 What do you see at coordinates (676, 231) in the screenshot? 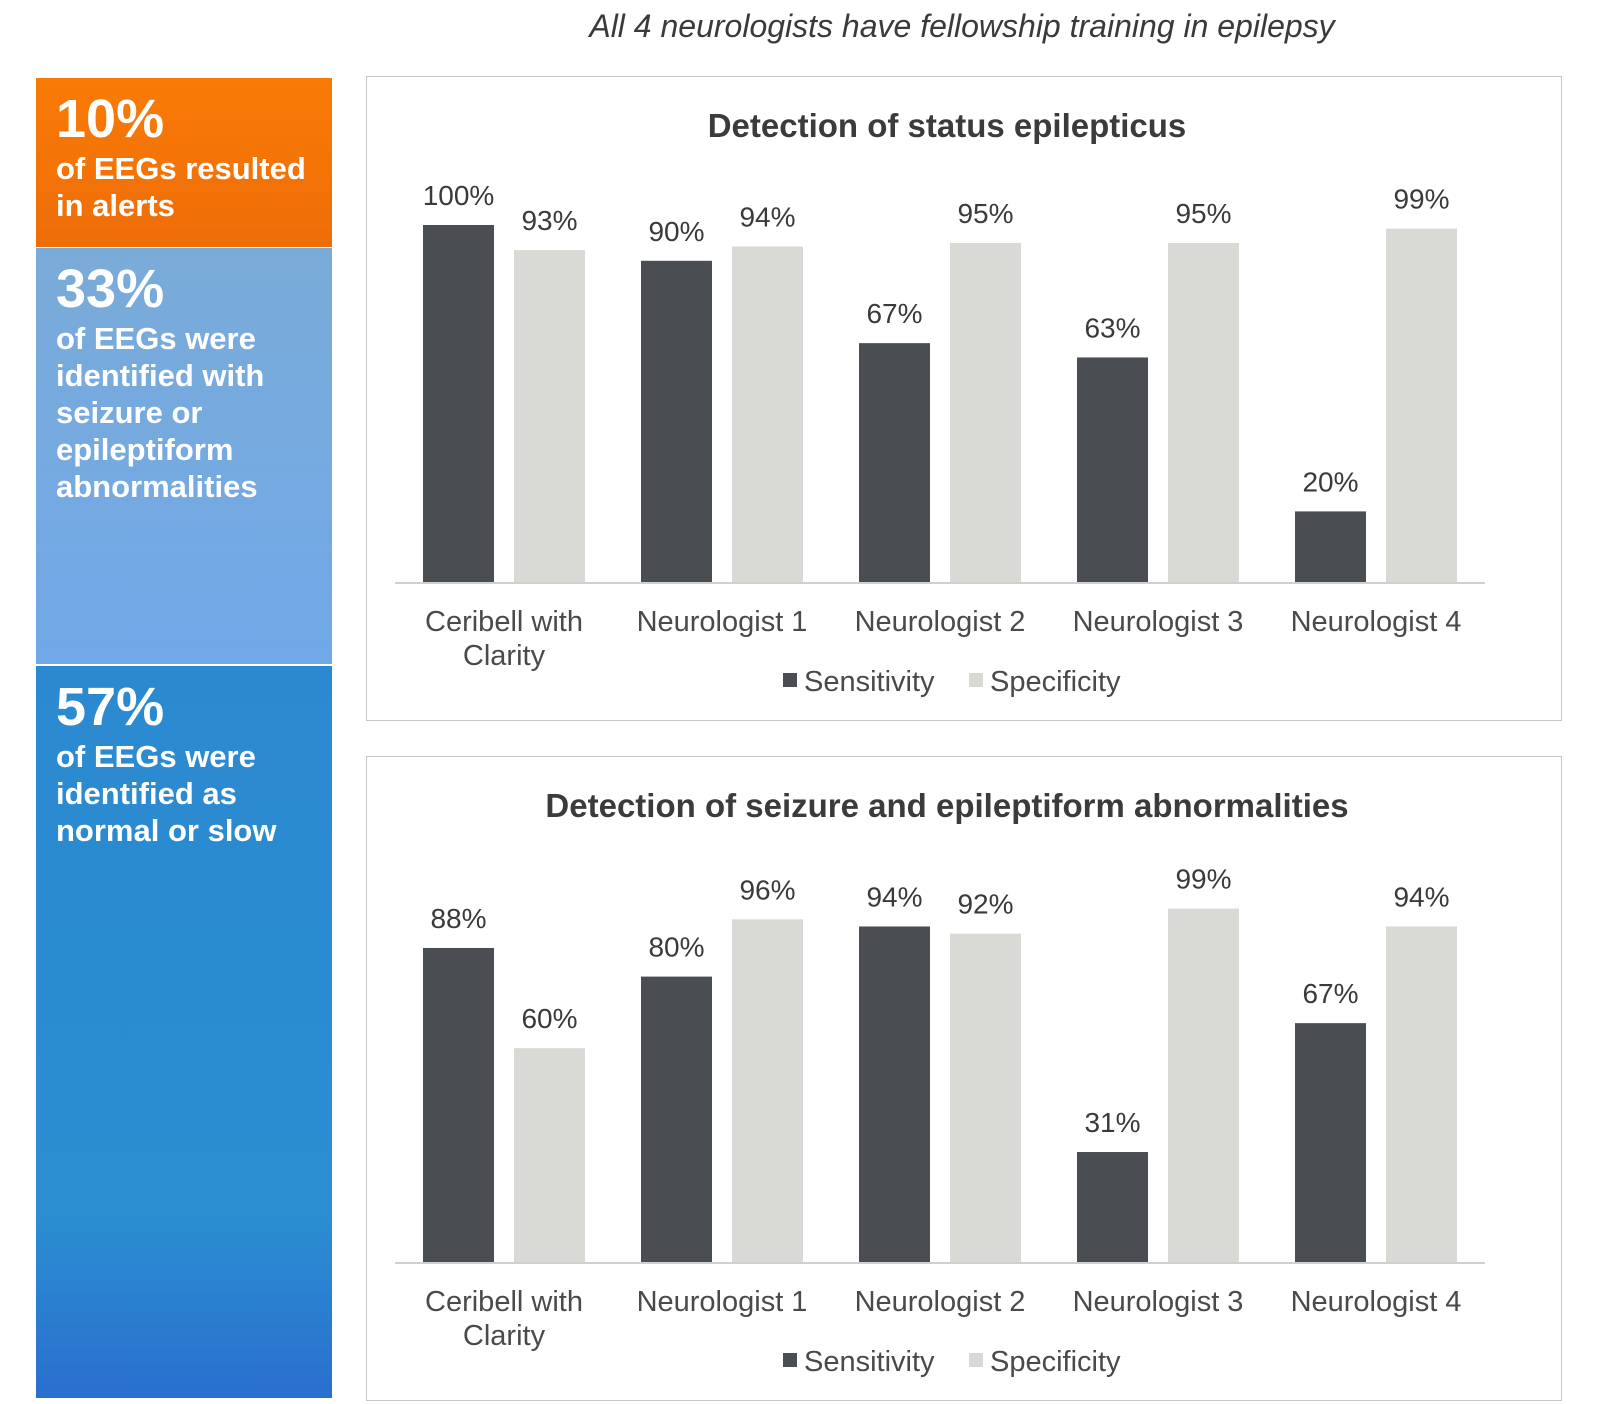
I see `sensitivity-value-label: 90%` at bounding box center [676, 231].